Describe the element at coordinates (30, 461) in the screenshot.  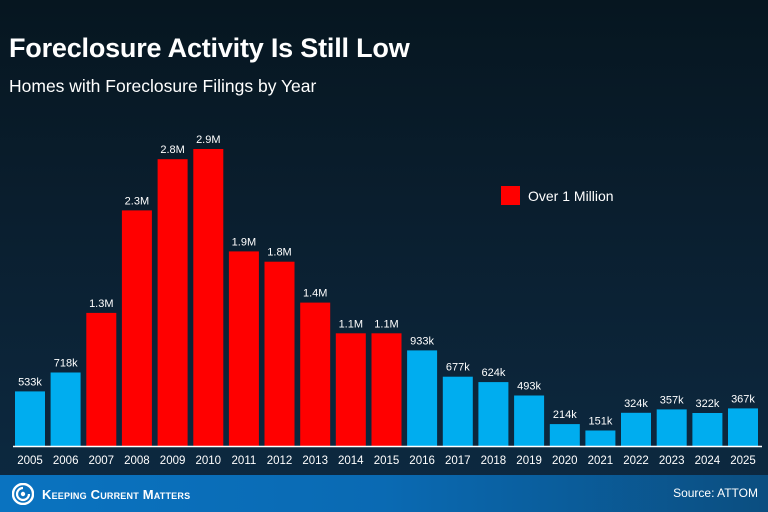
I see `x-tick-label-2005: 2005` at that location.